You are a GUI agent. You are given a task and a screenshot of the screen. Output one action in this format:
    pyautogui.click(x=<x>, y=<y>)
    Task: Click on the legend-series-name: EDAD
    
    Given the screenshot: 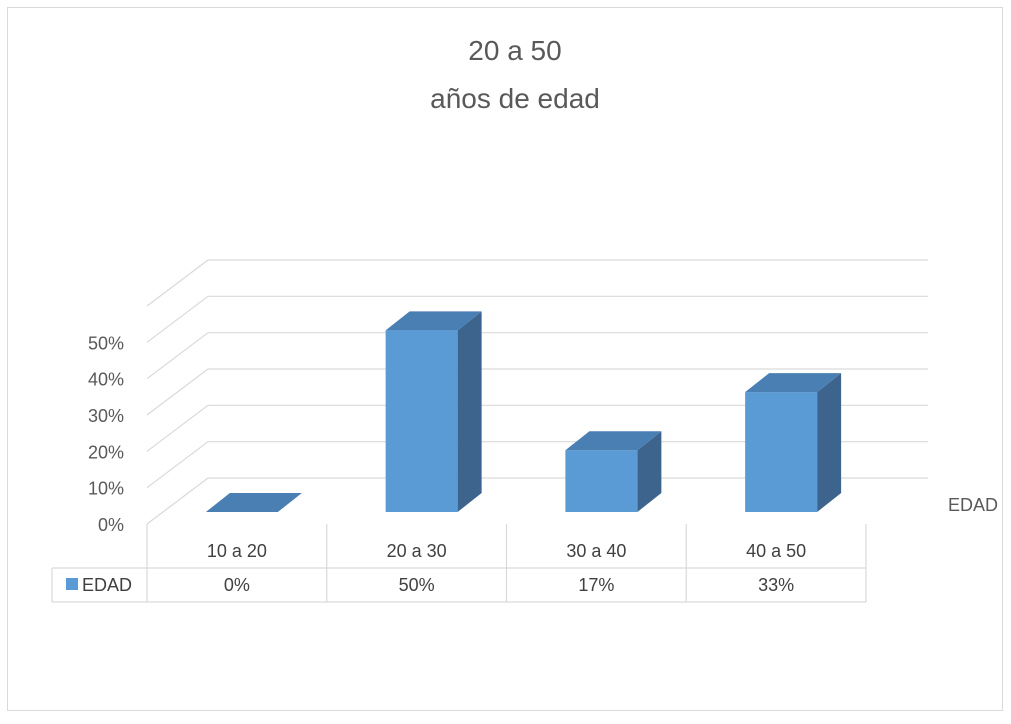 What is the action you would take?
    pyautogui.click(x=107, y=585)
    